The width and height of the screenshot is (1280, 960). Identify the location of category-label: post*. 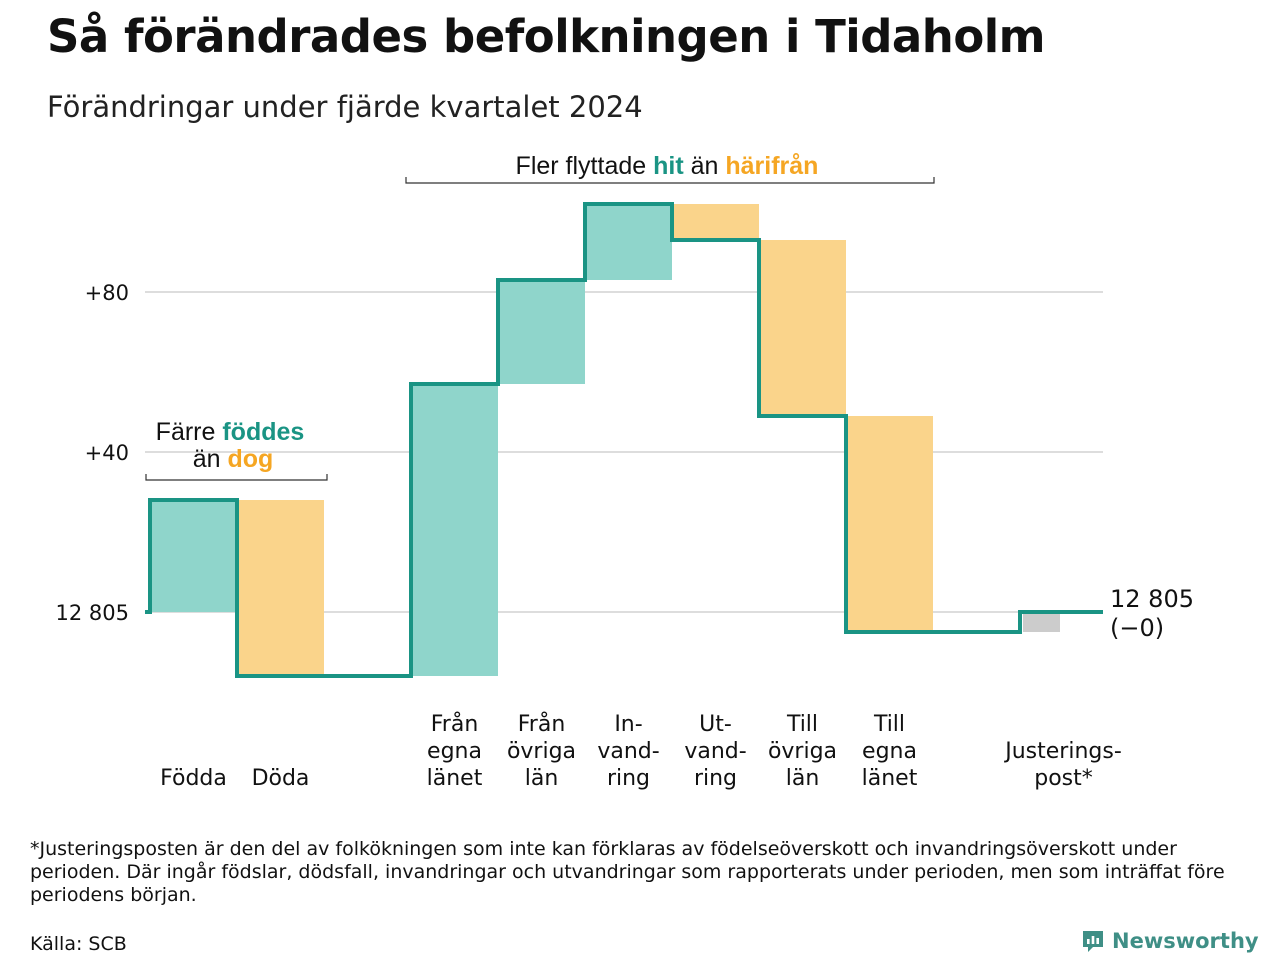
(1063, 778).